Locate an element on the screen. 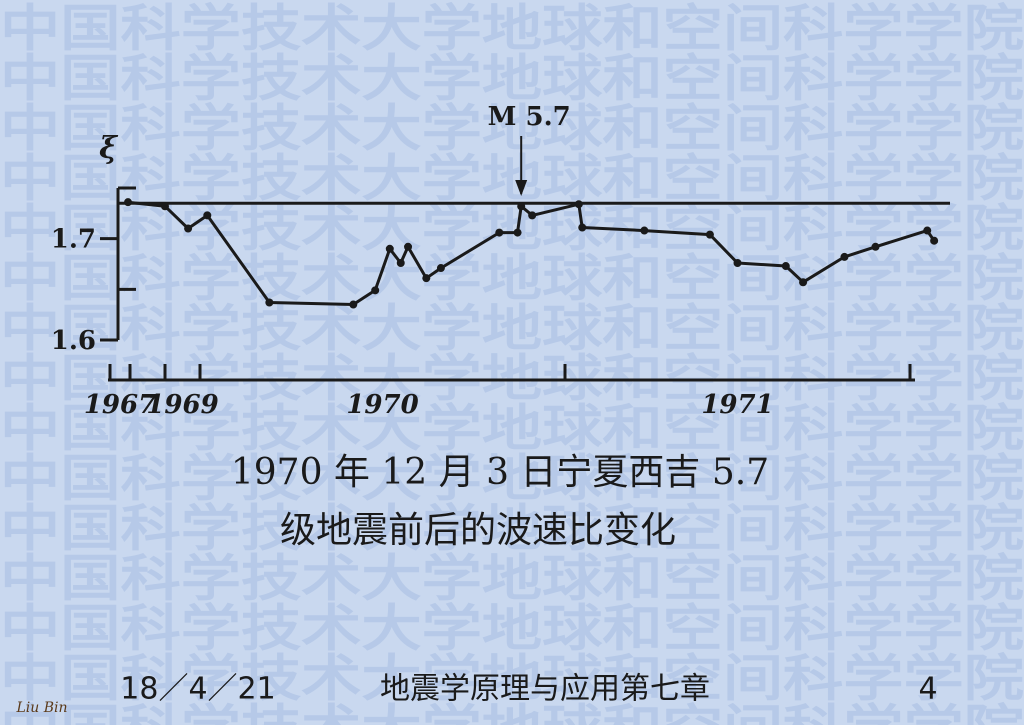 The image size is (1024, 725). caption-line: 级地震前后的波速比变化 is located at coordinates (478, 530).